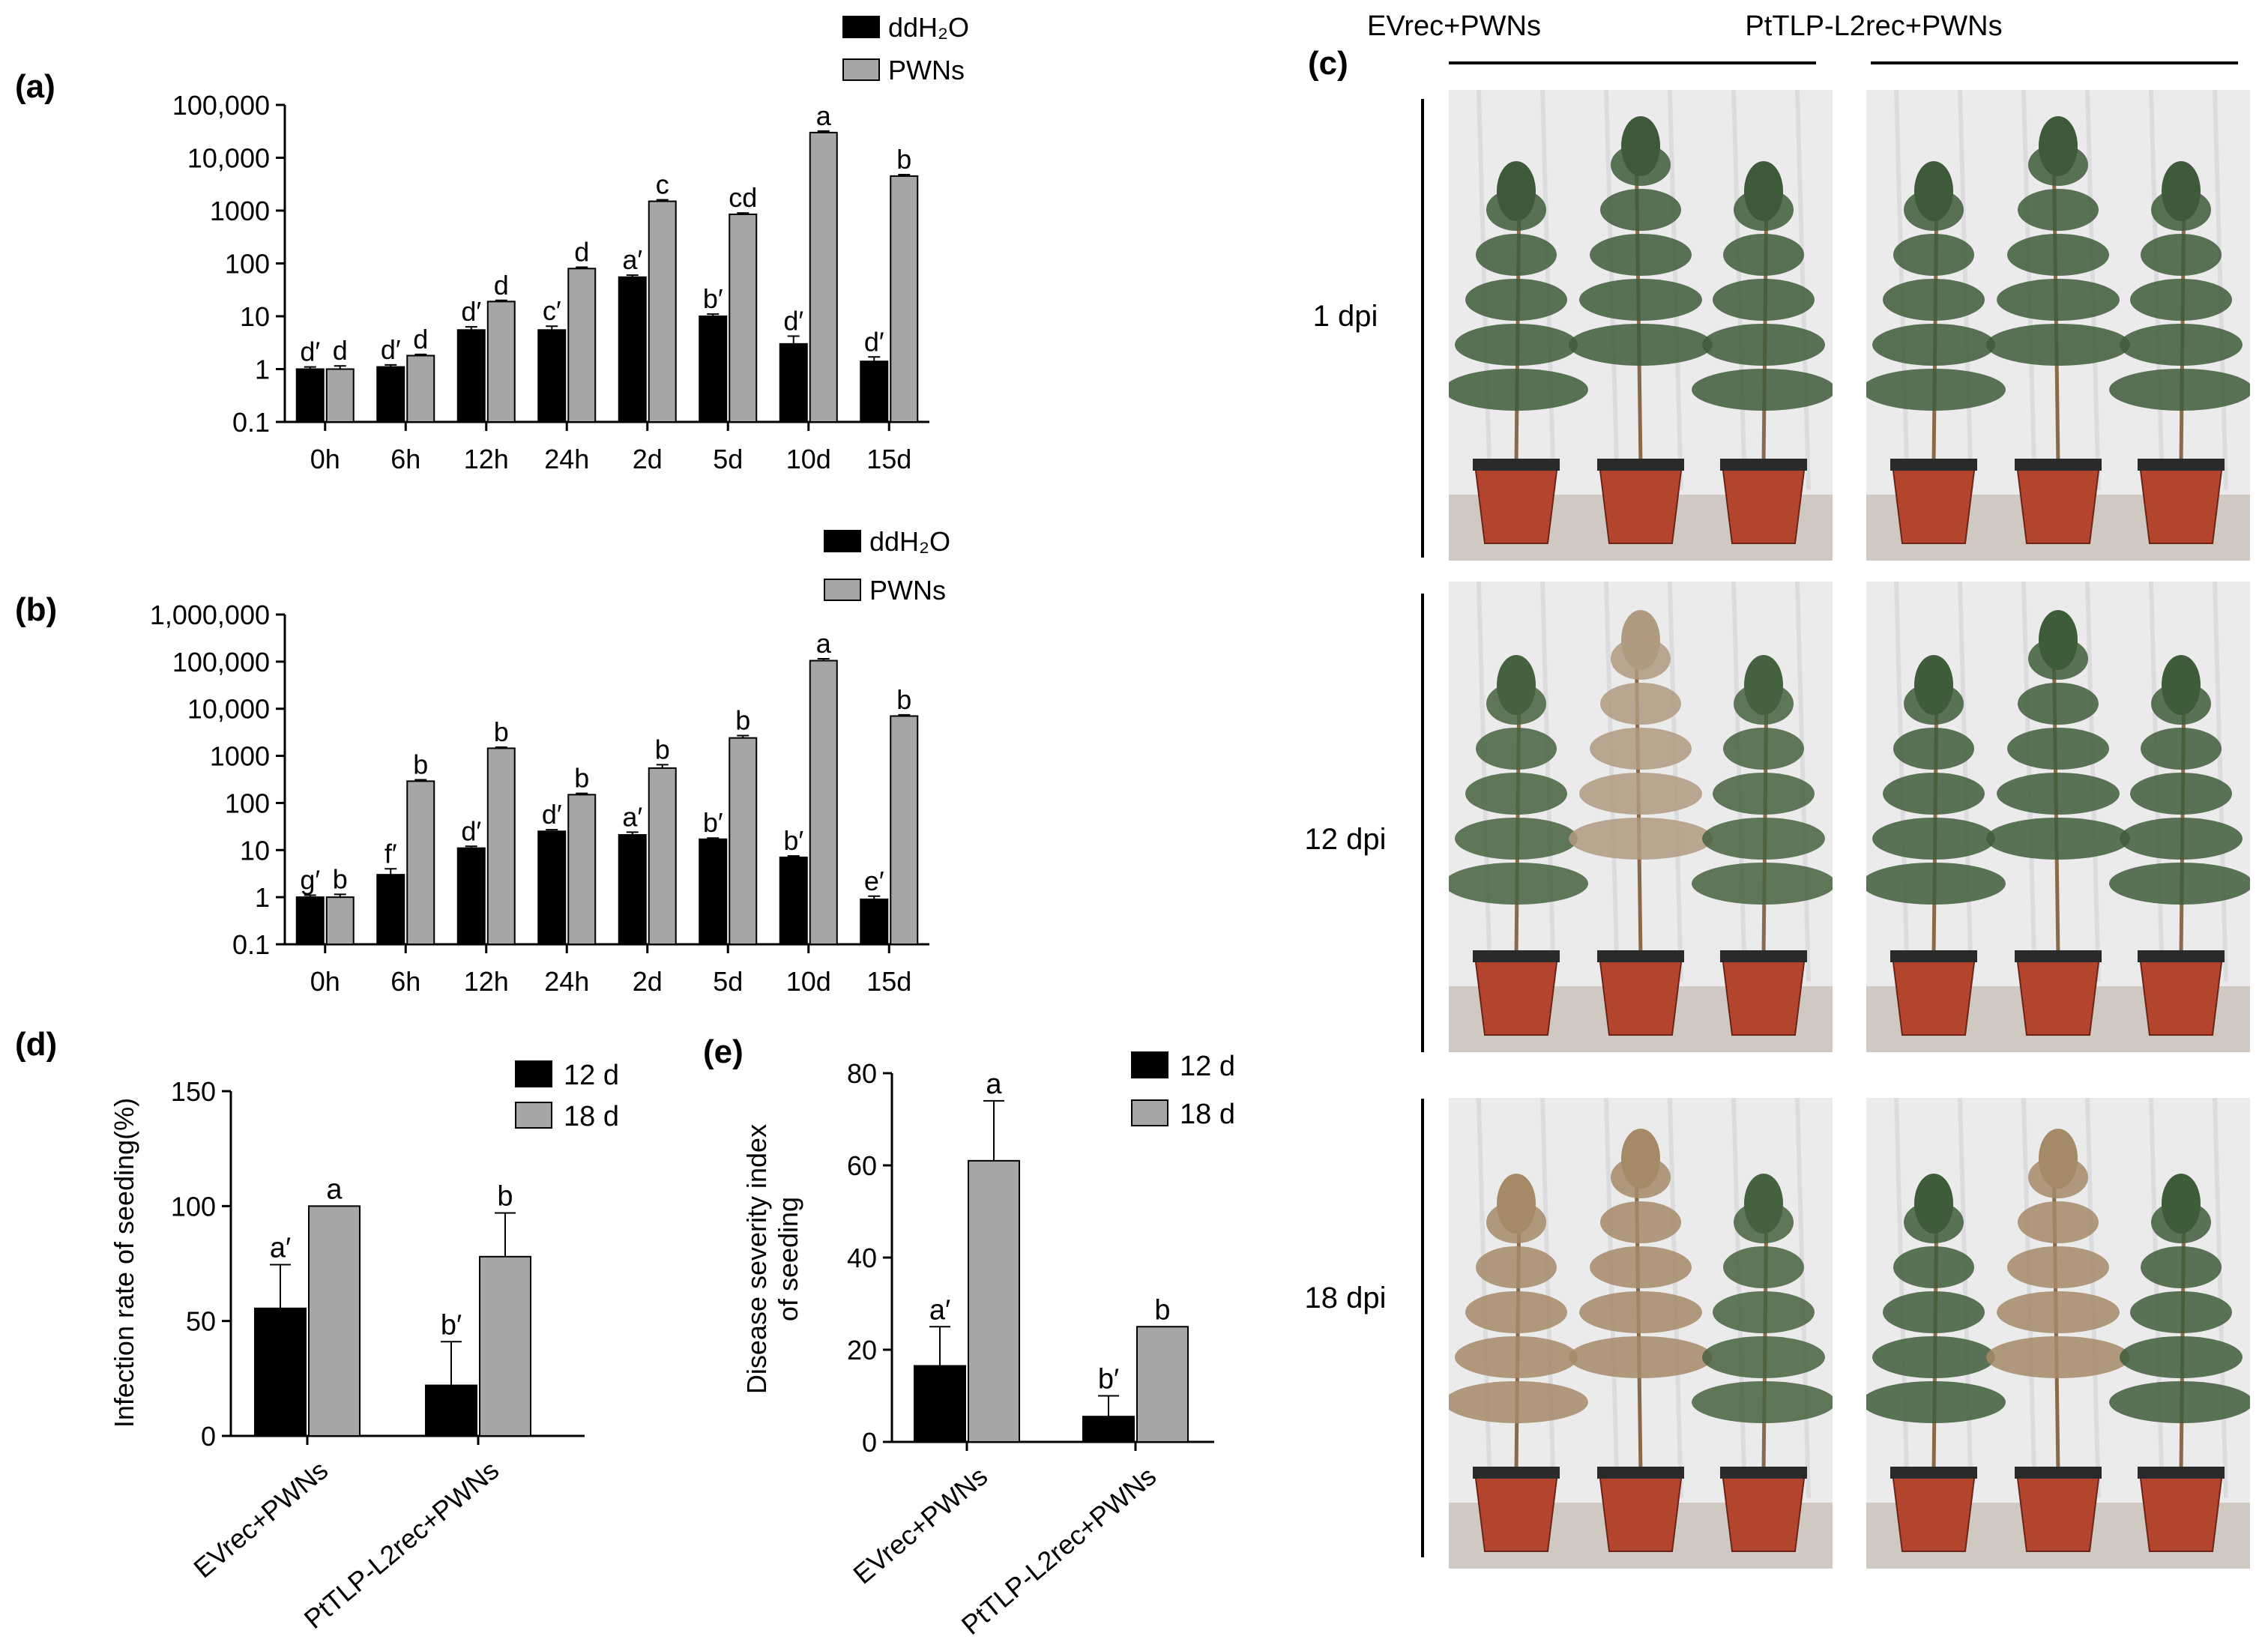 Image resolution: width=2268 pixels, height=1651 pixels. Describe the element at coordinates (552, 310) in the screenshot. I see `significance-label: c′` at that location.